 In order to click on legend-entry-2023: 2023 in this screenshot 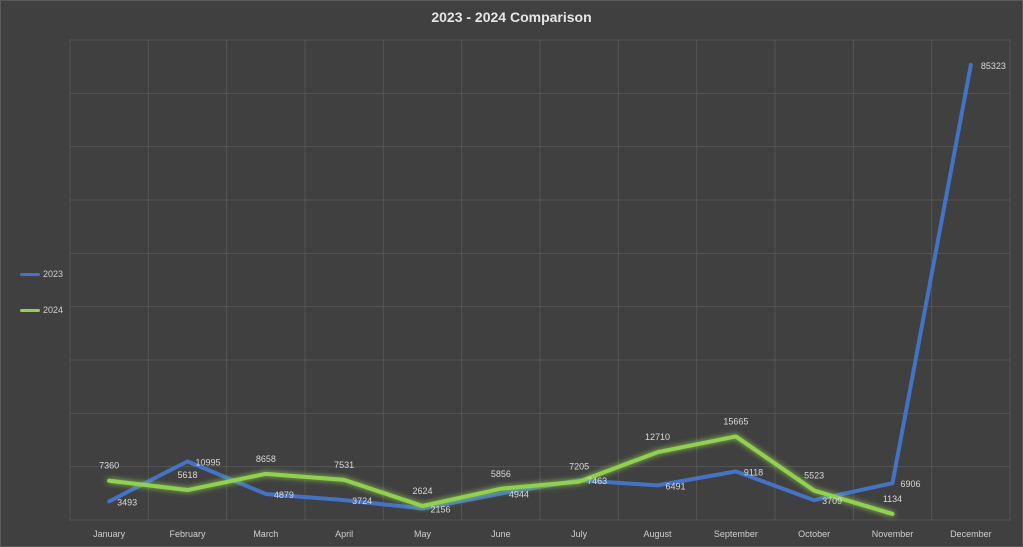, I will do `click(41, 274)`.